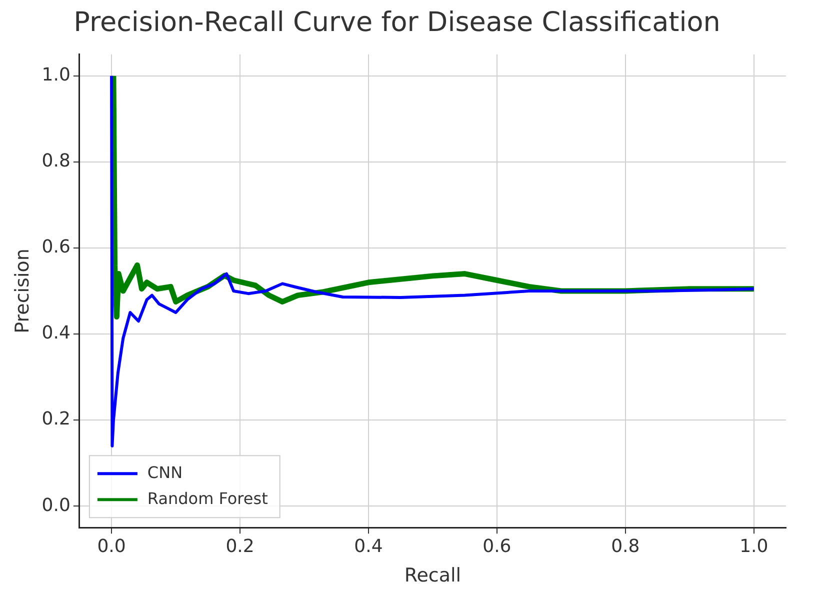  What do you see at coordinates (56, 247) in the screenshot?
I see `y-tick-label: 0.6` at bounding box center [56, 247].